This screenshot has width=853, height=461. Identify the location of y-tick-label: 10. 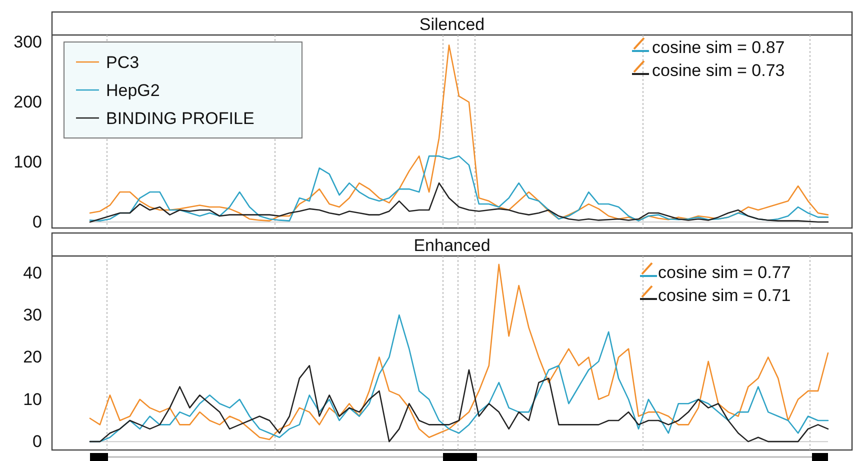
(32, 399).